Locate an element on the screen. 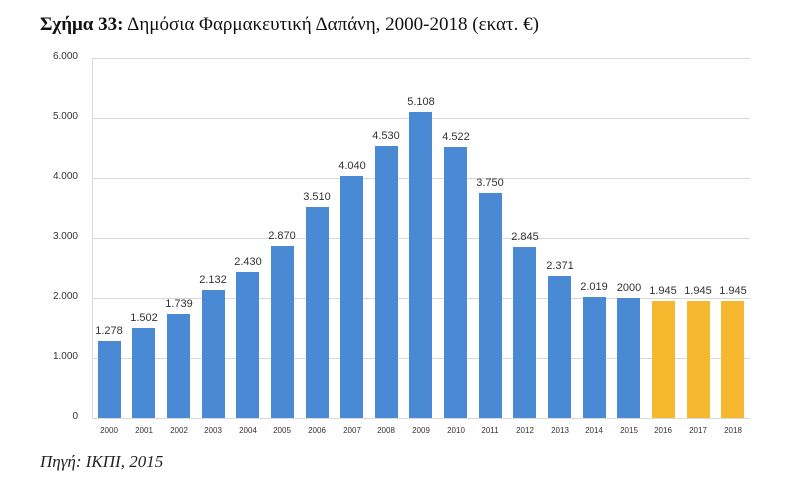 This screenshot has width=800, height=488. x-tick-label: 2005 is located at coordinates (282, 430).